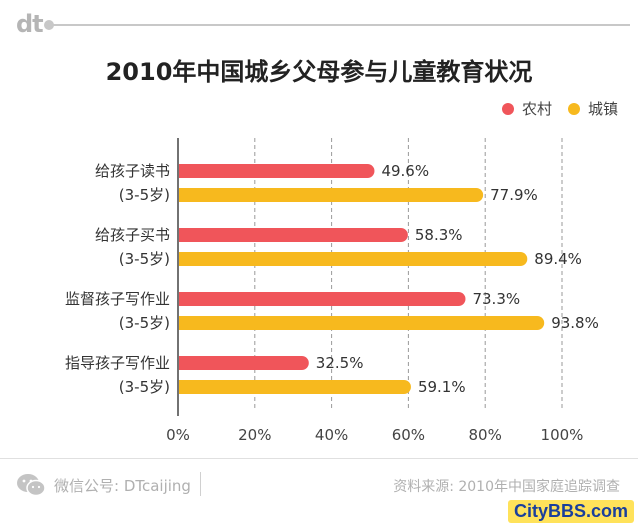 The height and width of the screenshot is (527, 638). I want to click on value-label-3-0: 32.5%, so click(340, 363).